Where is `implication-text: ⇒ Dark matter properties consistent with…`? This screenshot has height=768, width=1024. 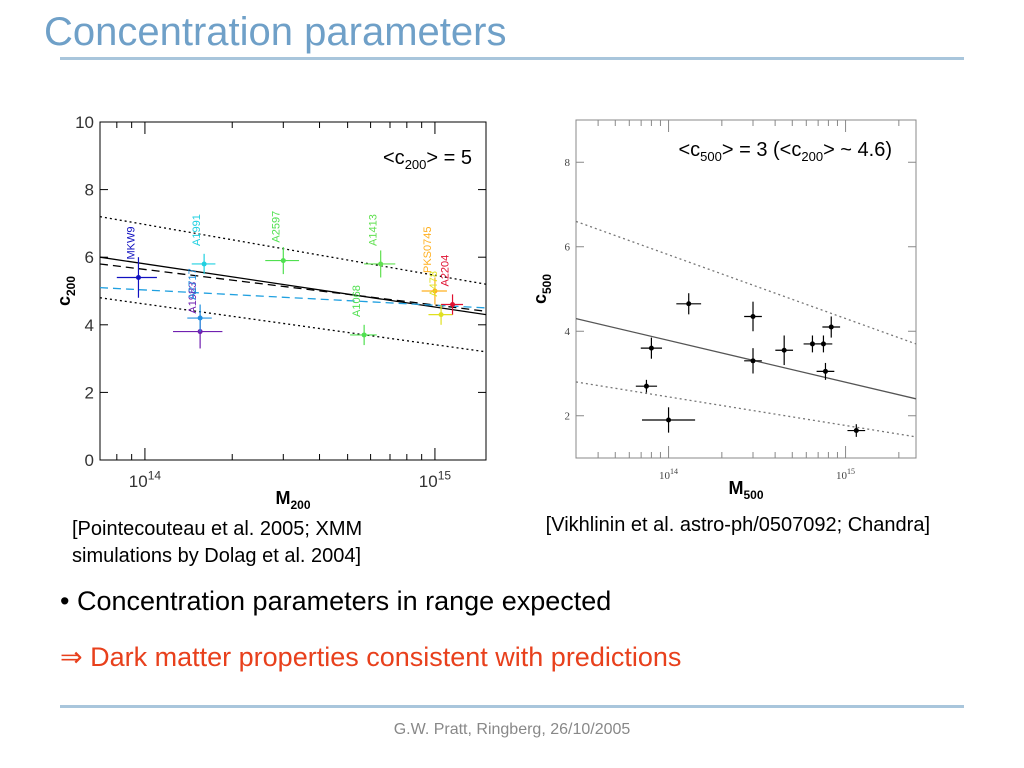 implication-text: ⇒ Dark matter properties consistent with… is located at coordinates (371, 657).